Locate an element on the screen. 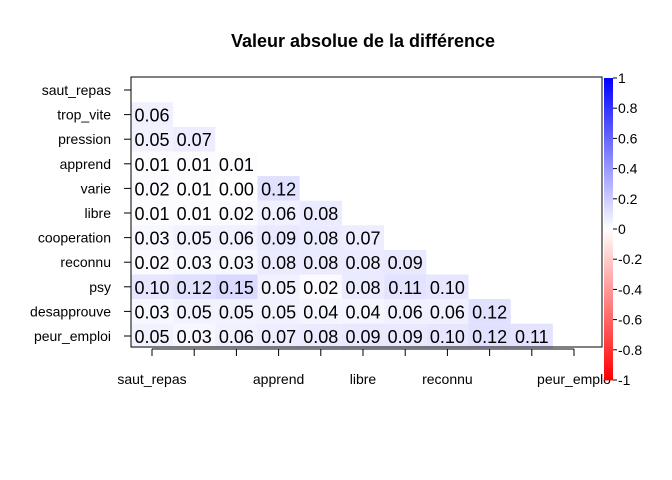 The image size is (672, 480). chart-title: Valeur absolue de la différence is located at coordinates (363, 41).